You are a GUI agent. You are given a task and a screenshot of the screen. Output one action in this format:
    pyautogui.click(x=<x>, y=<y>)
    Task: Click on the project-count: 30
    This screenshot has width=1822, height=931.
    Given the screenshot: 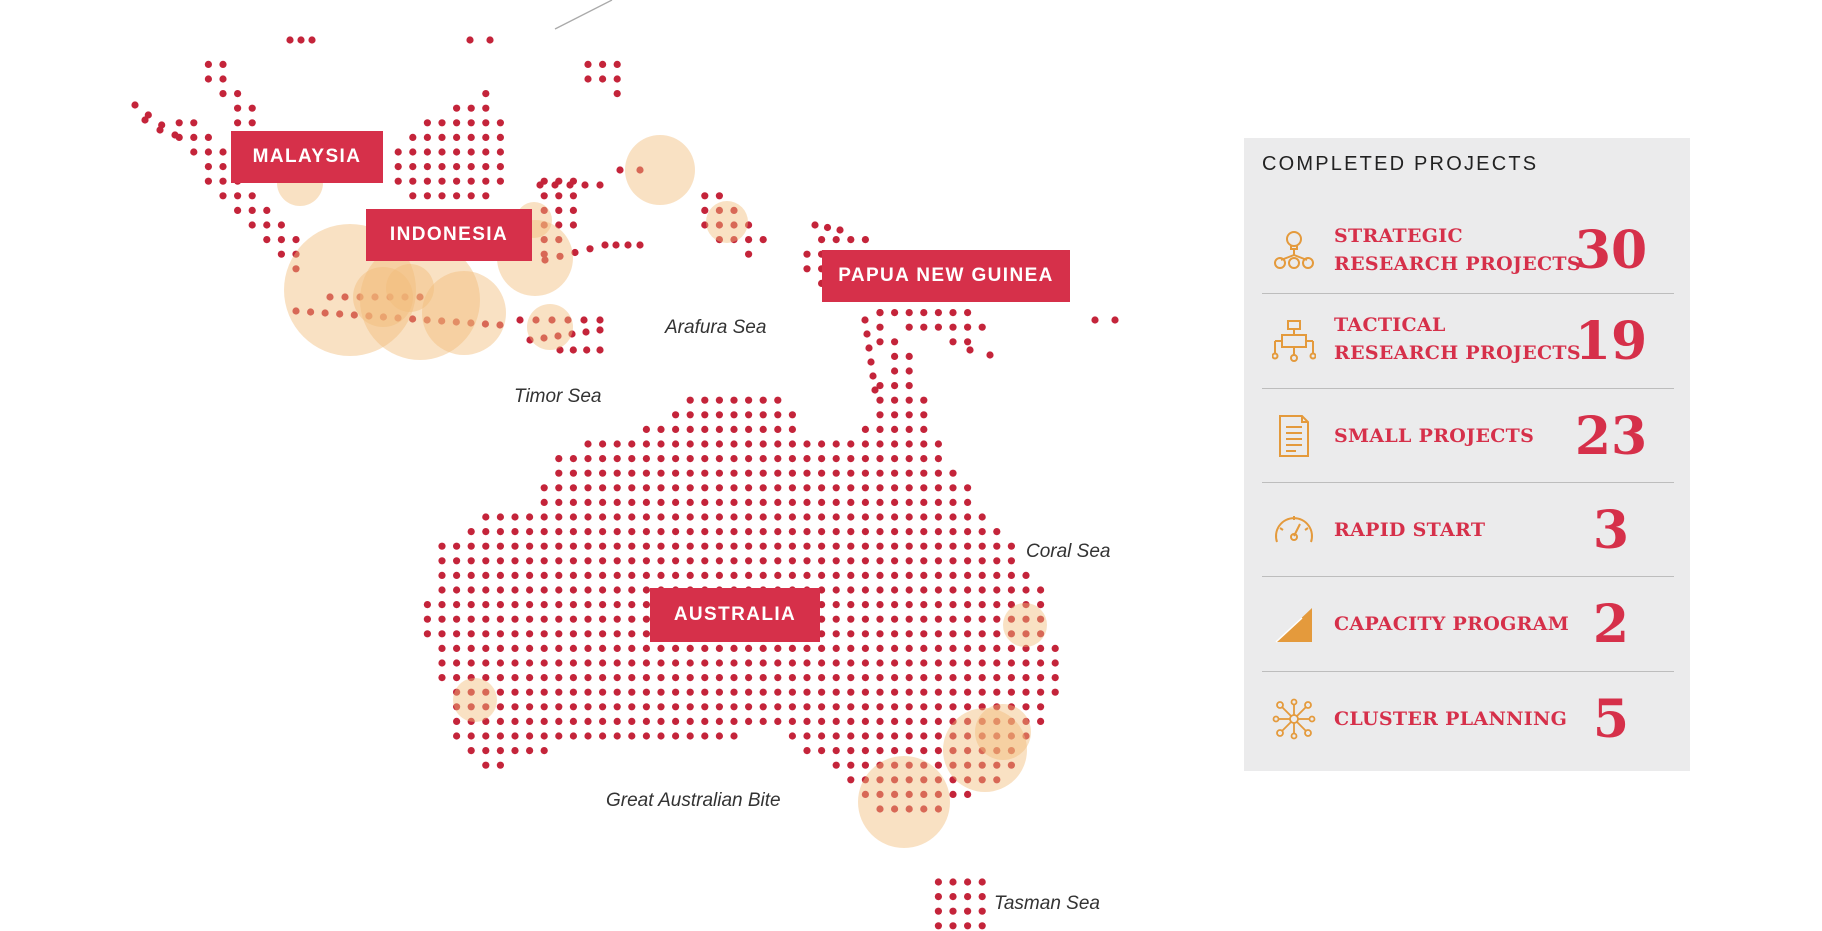 What is the action you would take?
    pyautogui.click(x=1611, y=250)
    